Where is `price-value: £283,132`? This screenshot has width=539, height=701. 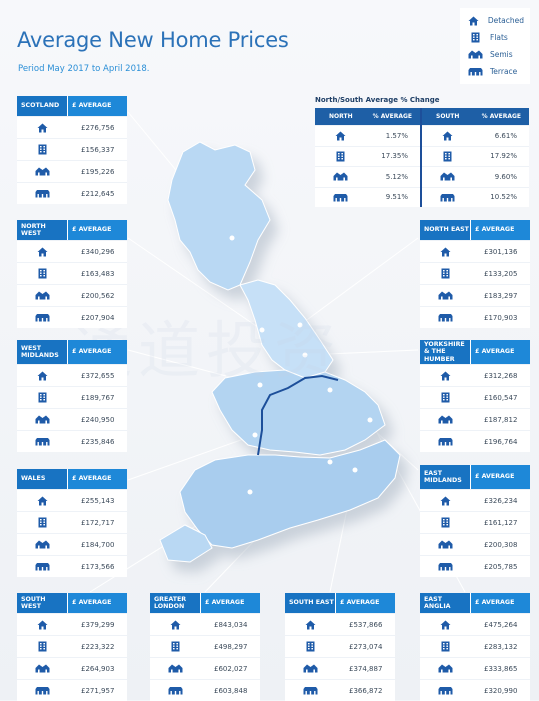
price-value: £283,132 is located at coordinates (501, 646).